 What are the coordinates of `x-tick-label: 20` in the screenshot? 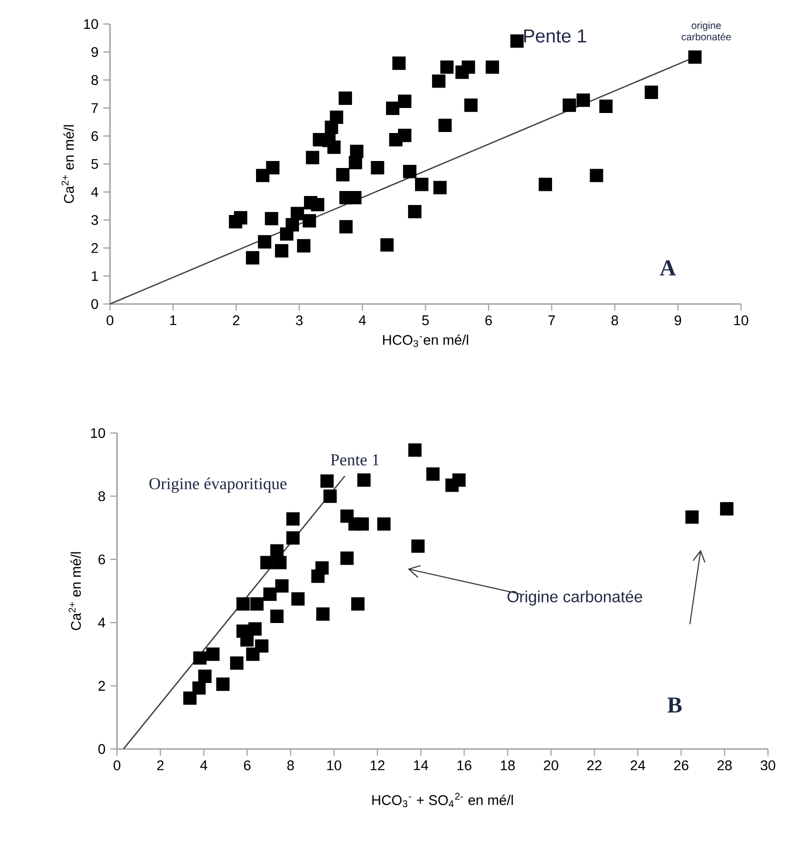 It's located at (551, 765).